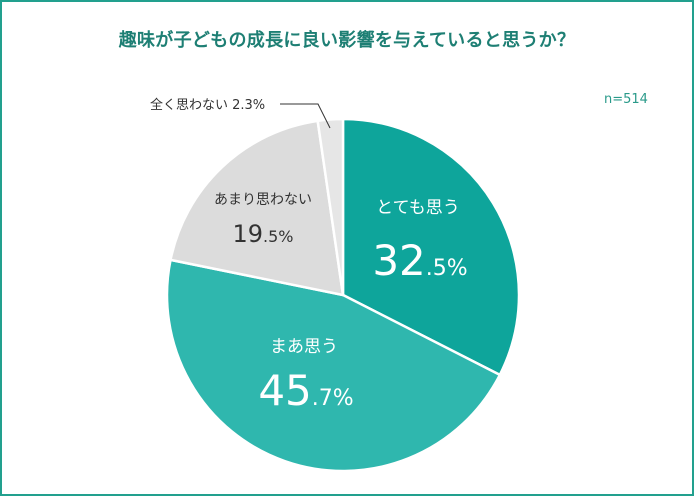 The height and width of the screenshot is (496, 694). I want to click on slice-label-group-4: 全く思わない 2.3%, so click(240, 113).